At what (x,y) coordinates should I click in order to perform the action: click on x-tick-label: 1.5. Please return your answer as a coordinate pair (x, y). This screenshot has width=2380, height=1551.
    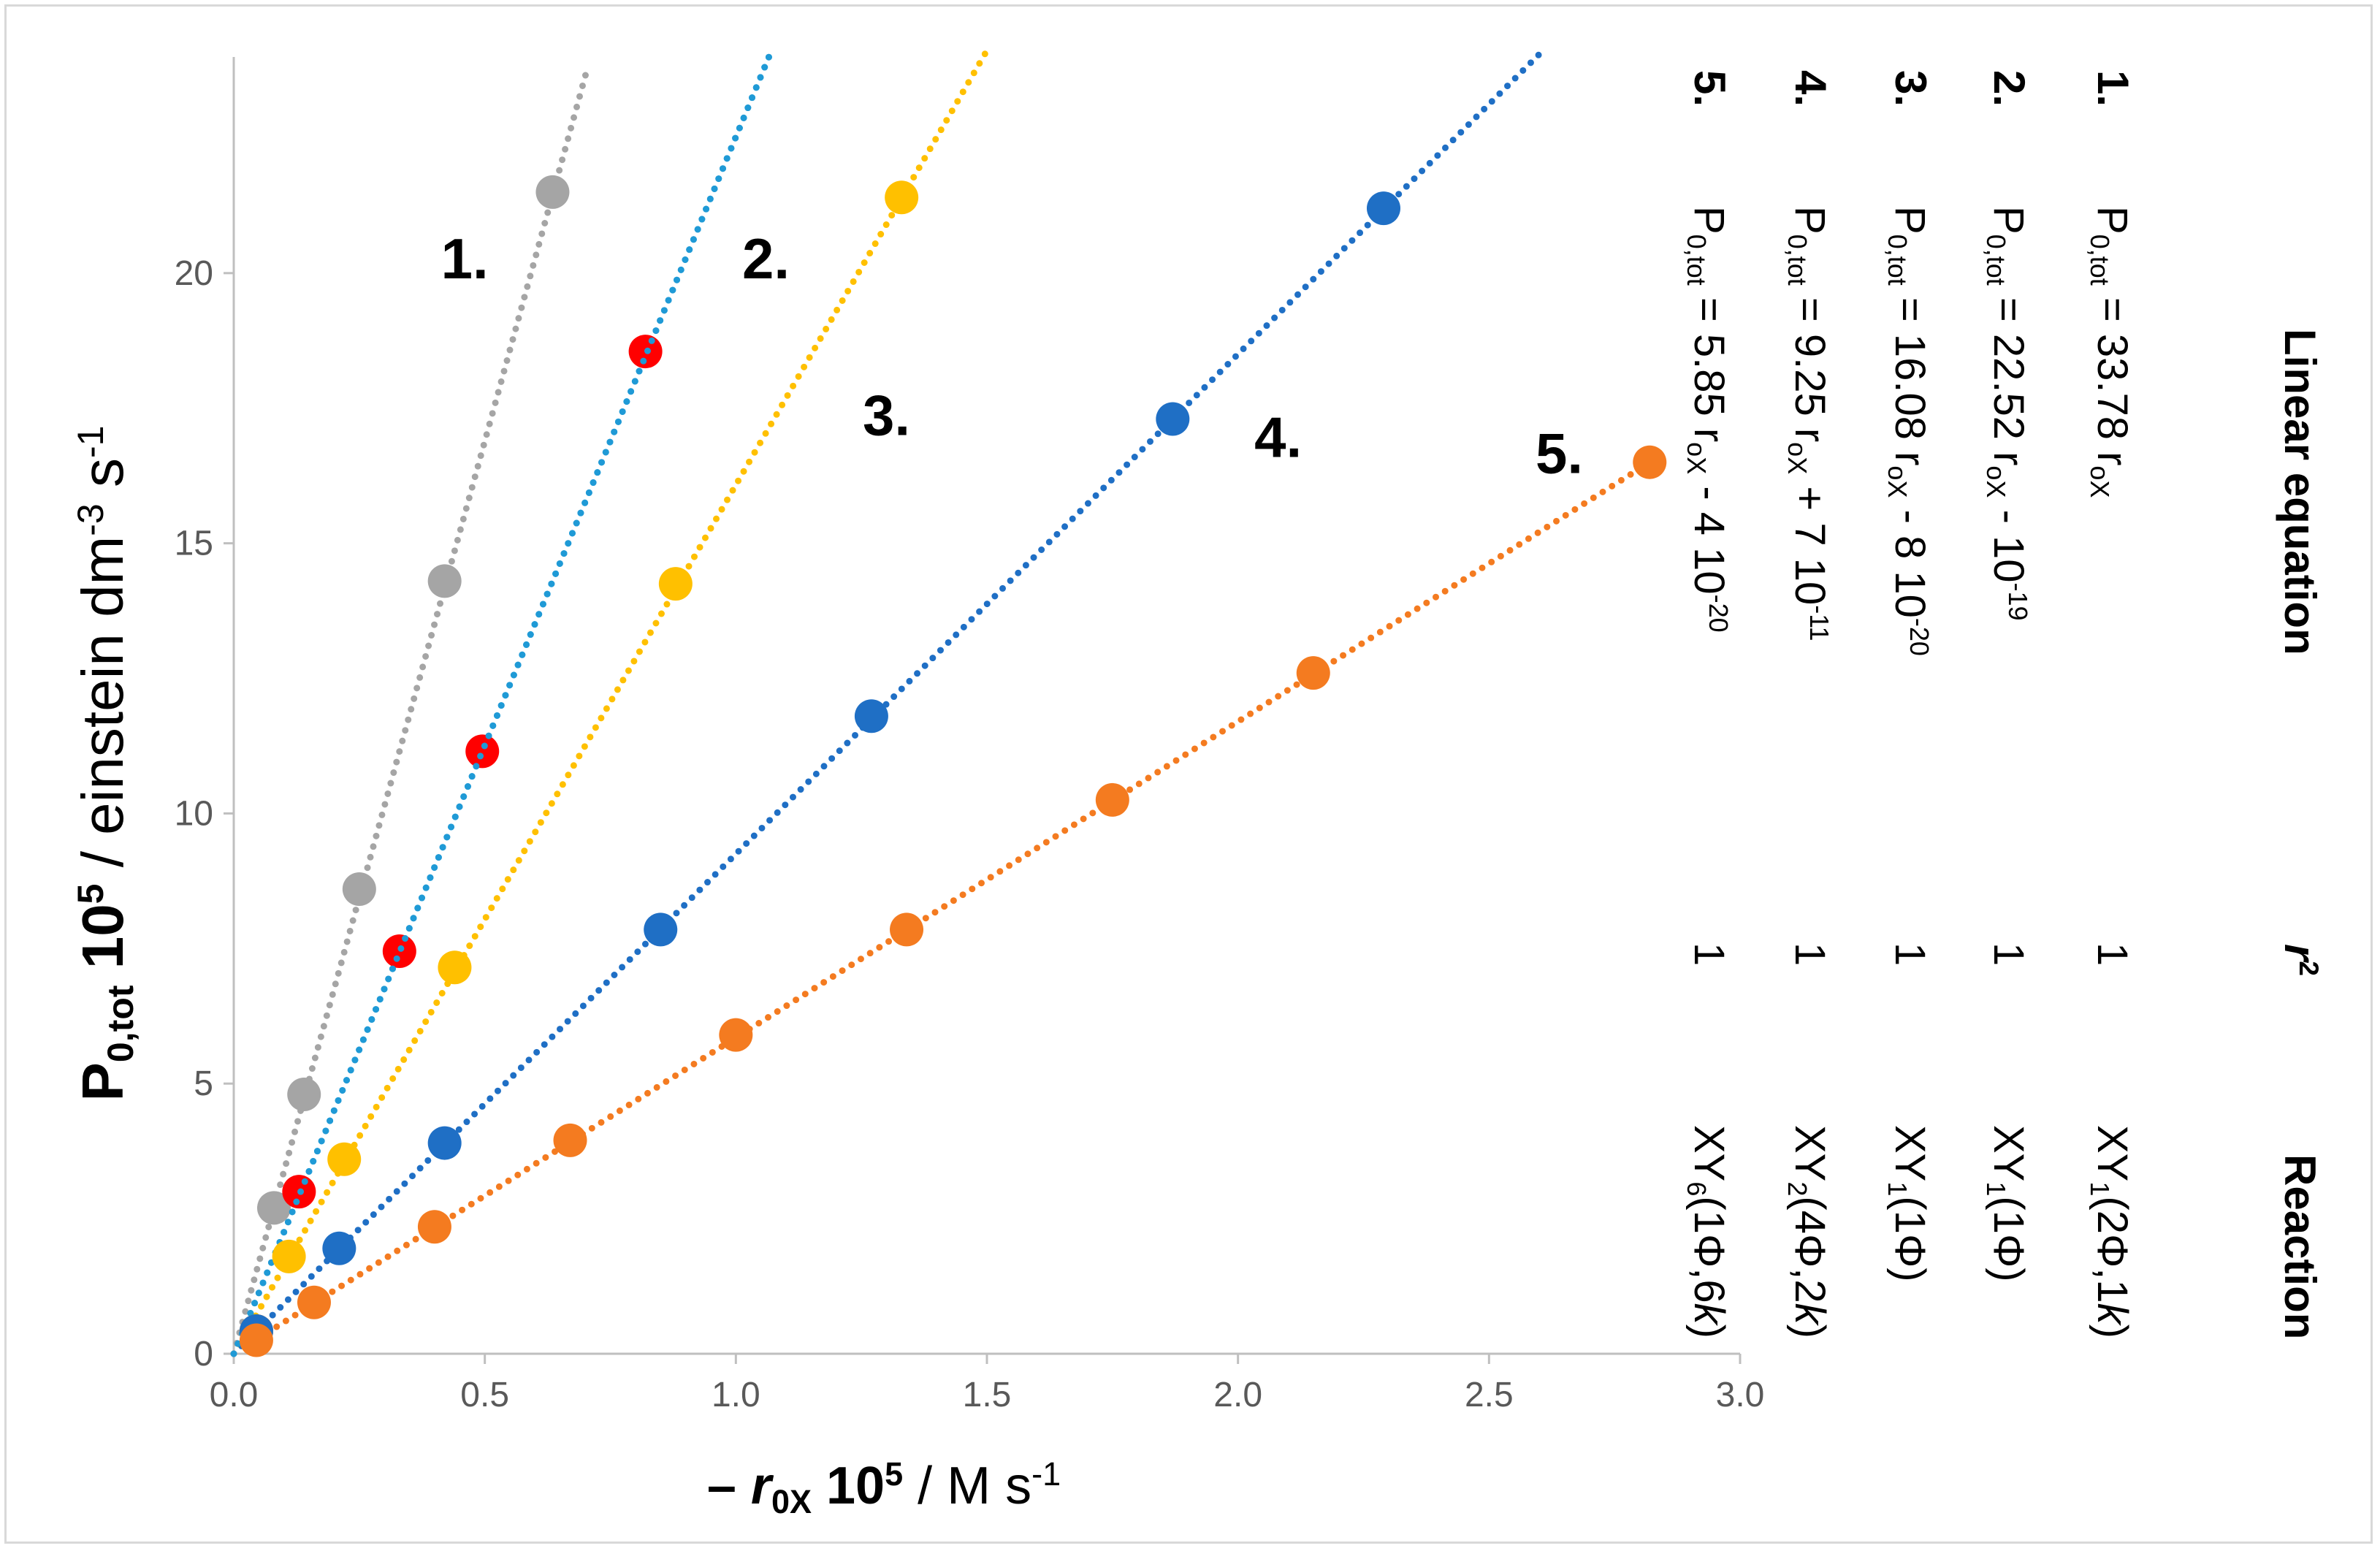
    Looking at the image, I should click on (987, 1395).